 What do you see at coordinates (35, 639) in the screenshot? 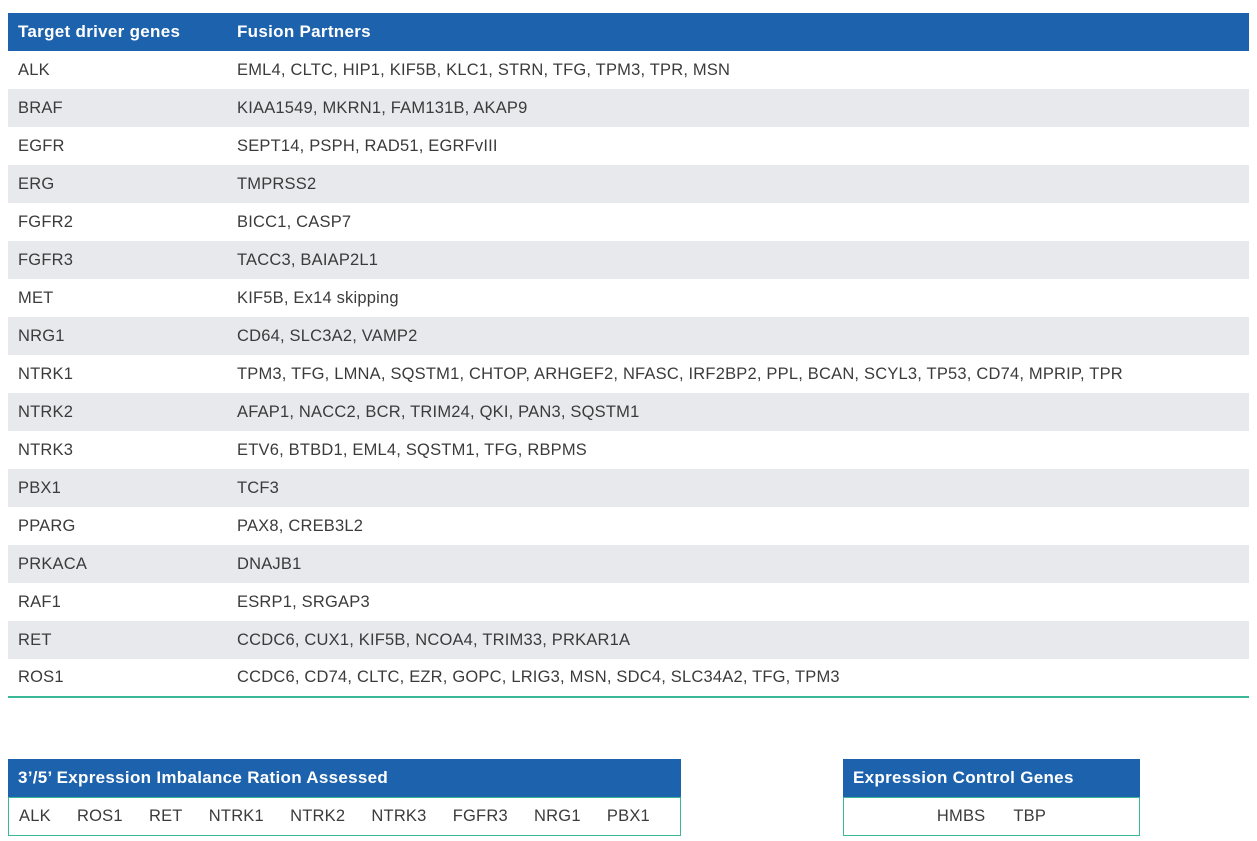
I see `target-gene-cell: RET` at bounding box center [35, 639].